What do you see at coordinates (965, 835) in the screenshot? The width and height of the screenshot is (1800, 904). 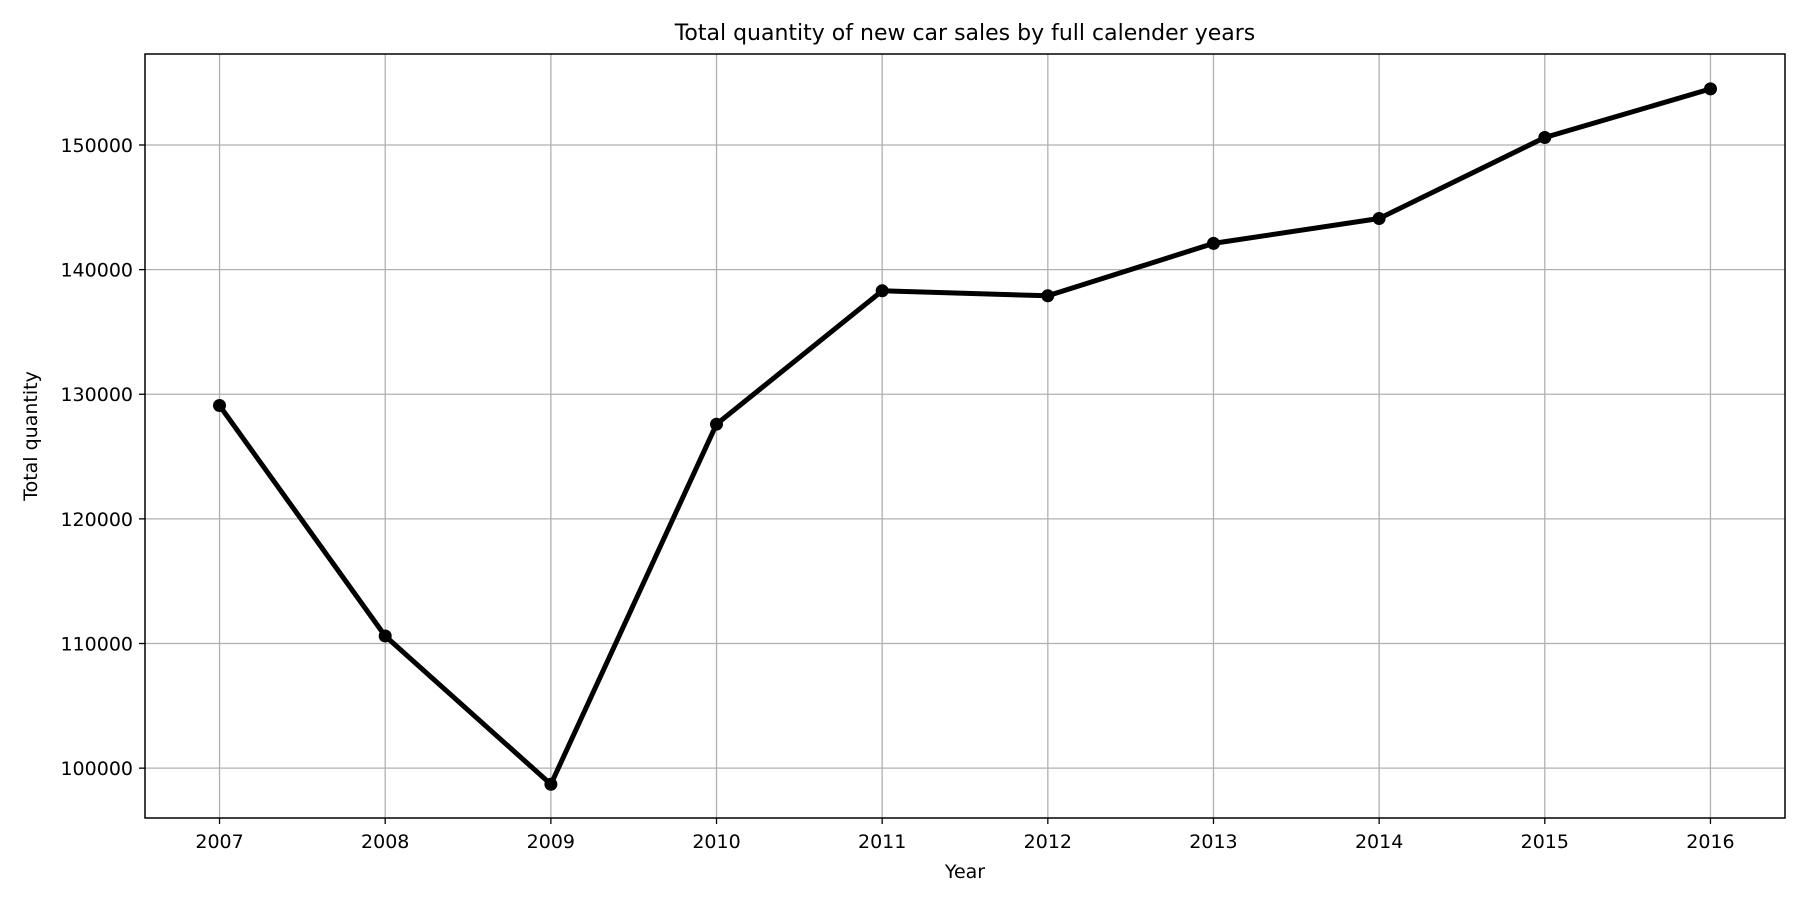 I see `x-axis-ticks: 2007 2008 2009 2010 2011 2012 2013 2014 2015 2016` at bounding box center [965, 835].